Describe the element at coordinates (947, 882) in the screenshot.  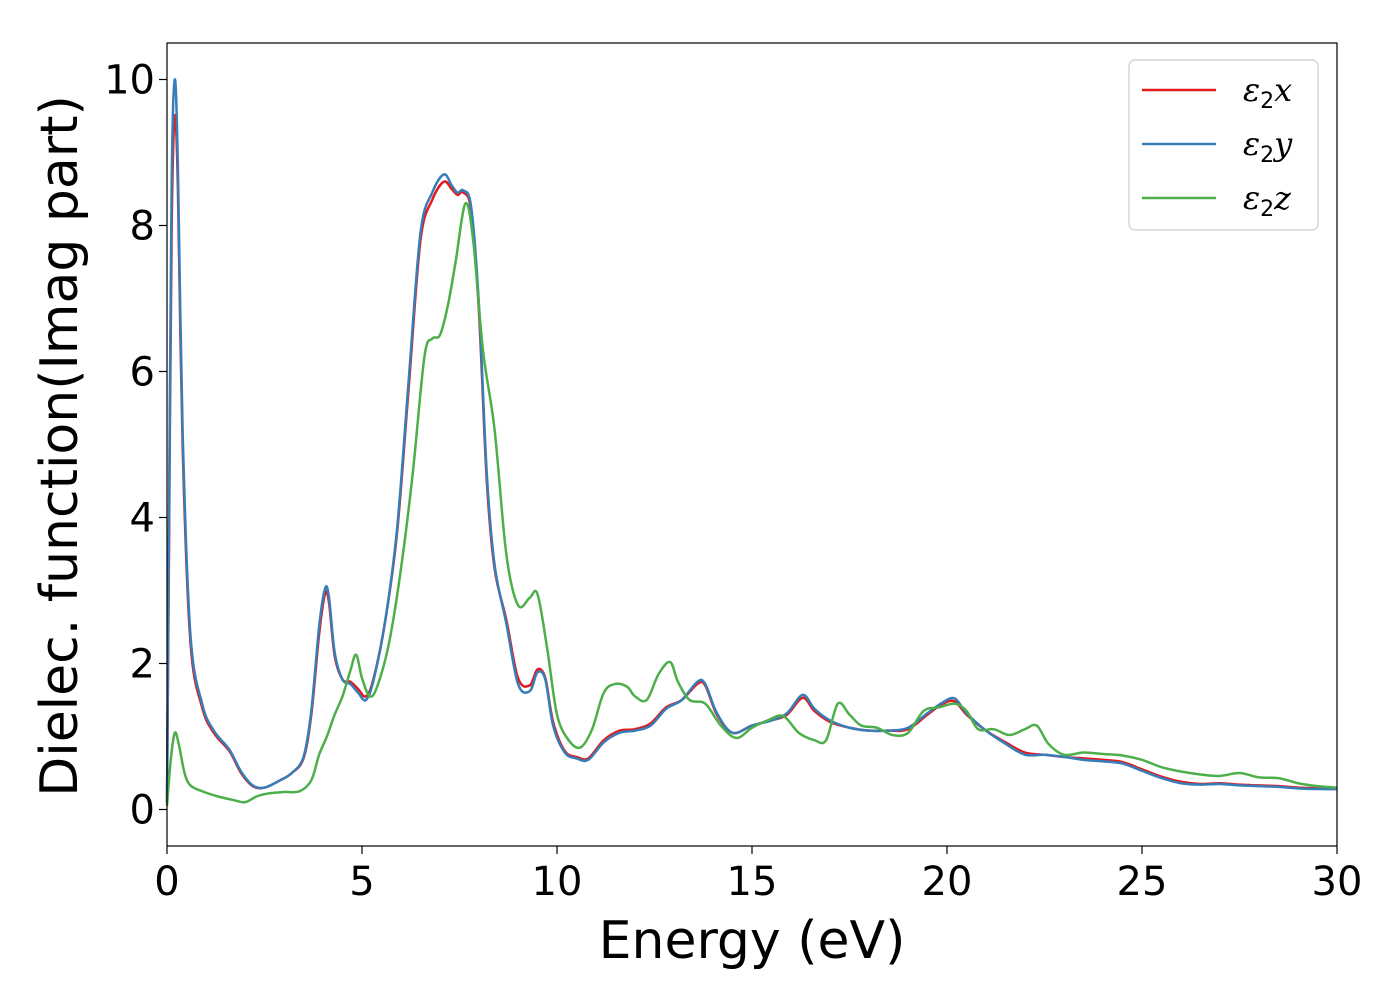
I see `x-tick-label: 20` at that location.